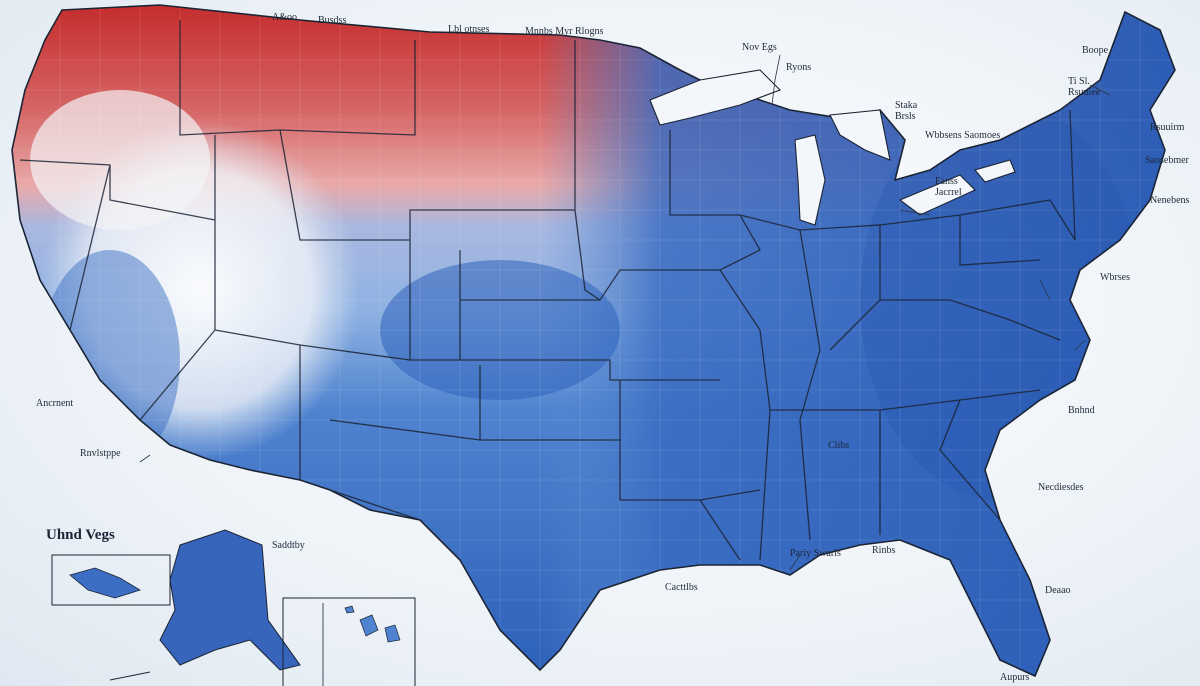 This screenshot has height=686, width=1200. What do you see at coordinates (884, 550) in the screenshot?
I see `map-label: Rinbs` at bounding box center [884, 550].